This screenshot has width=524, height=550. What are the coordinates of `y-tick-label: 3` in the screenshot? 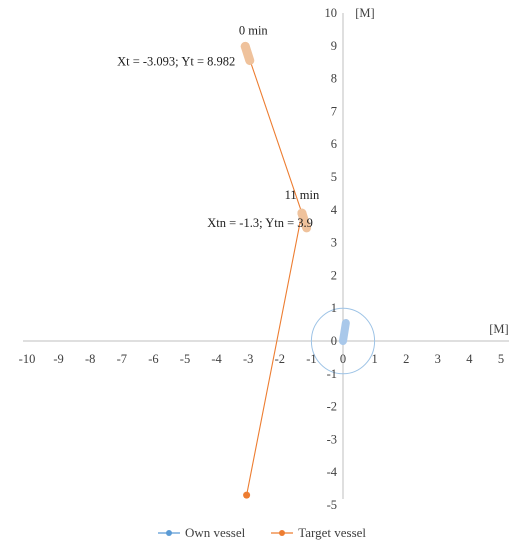 It's located at (334, 243).